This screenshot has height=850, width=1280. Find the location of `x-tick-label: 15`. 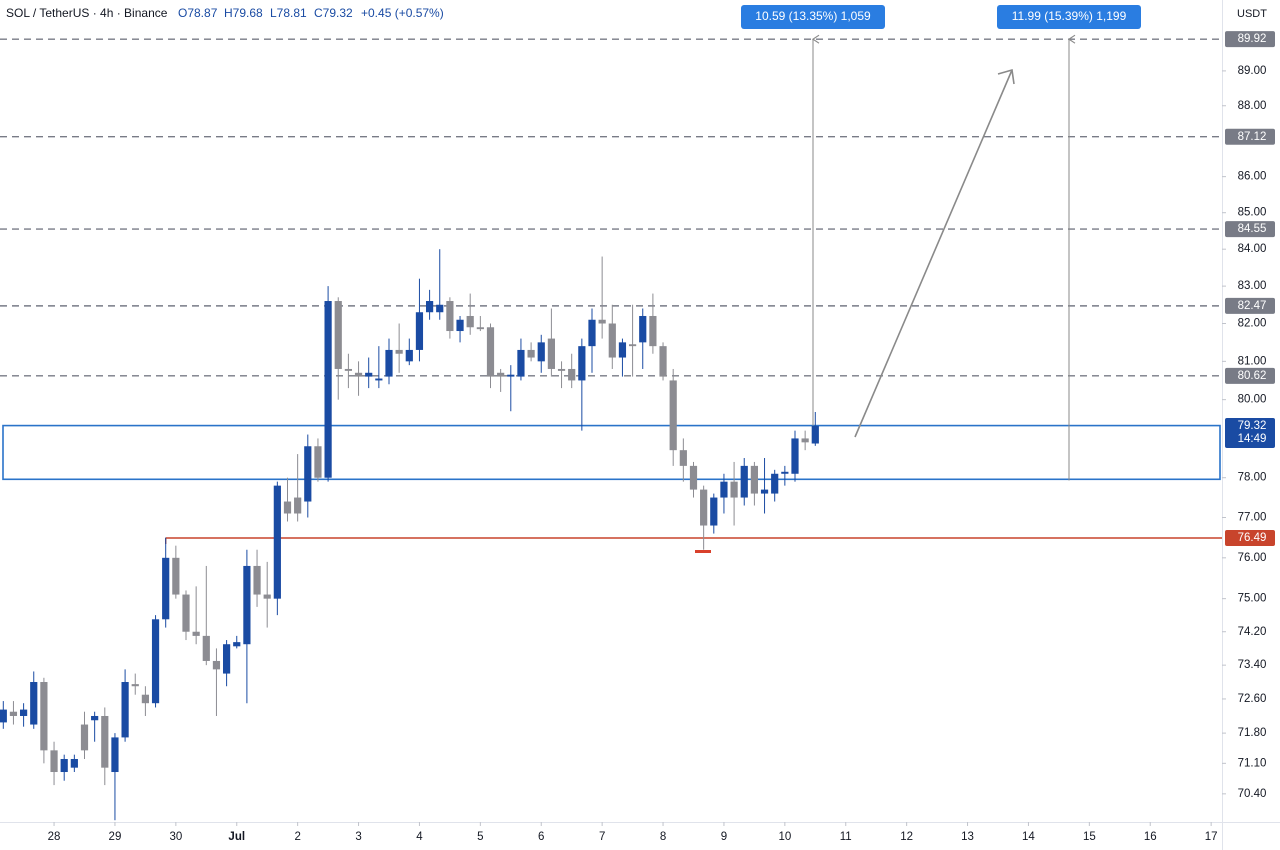

x-tick-label: 15 is located at coordinates (1089, 837).